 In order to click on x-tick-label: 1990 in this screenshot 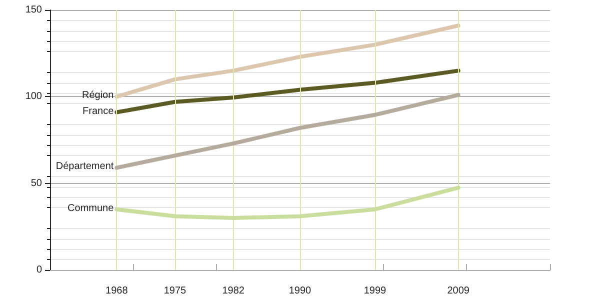, I will do `click(300, 291)`.